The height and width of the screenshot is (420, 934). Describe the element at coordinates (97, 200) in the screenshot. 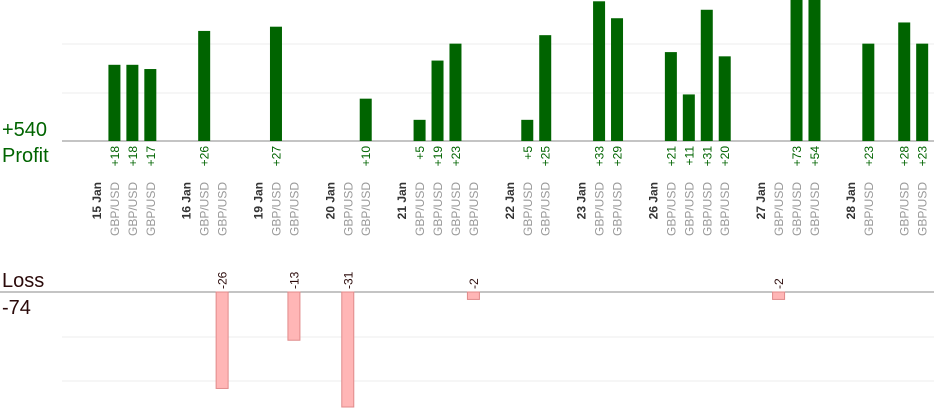

I see `date-label: 15 Jan` at that location.